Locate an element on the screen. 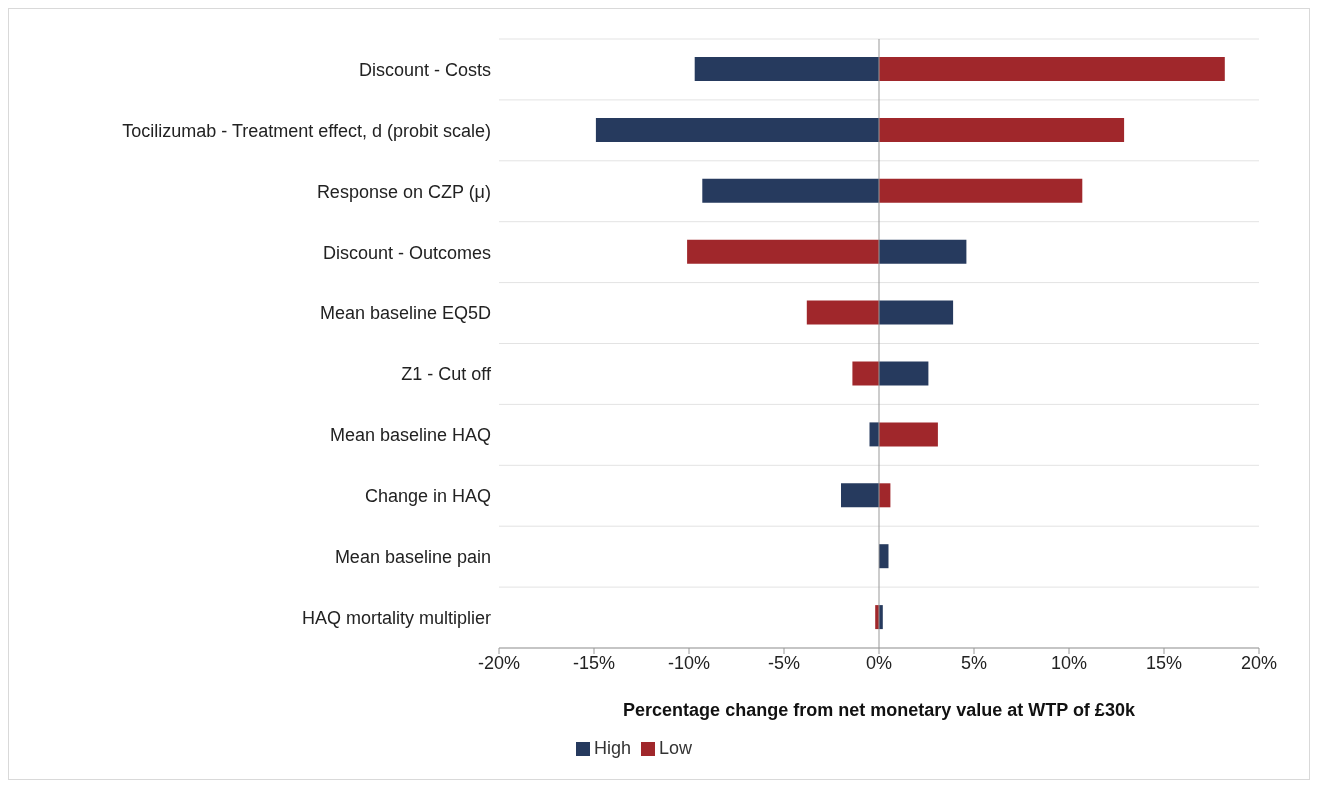  x-tick-label: 0% is located at coordinates (879, 662).